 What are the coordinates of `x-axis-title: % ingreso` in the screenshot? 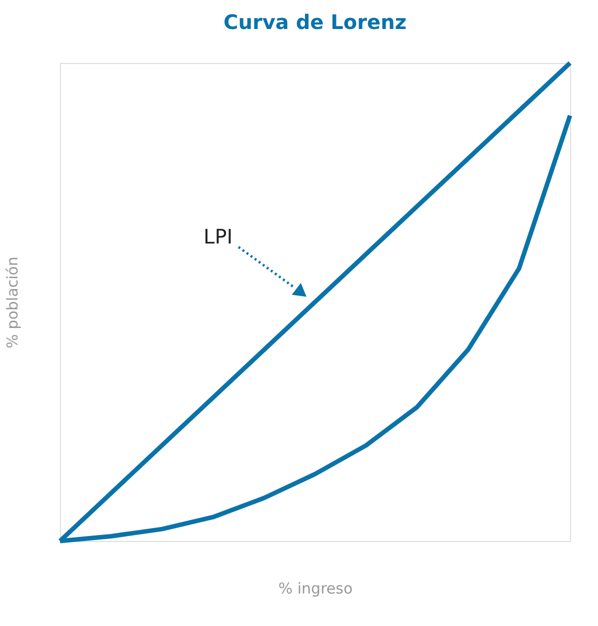 It's located at (315, 589).